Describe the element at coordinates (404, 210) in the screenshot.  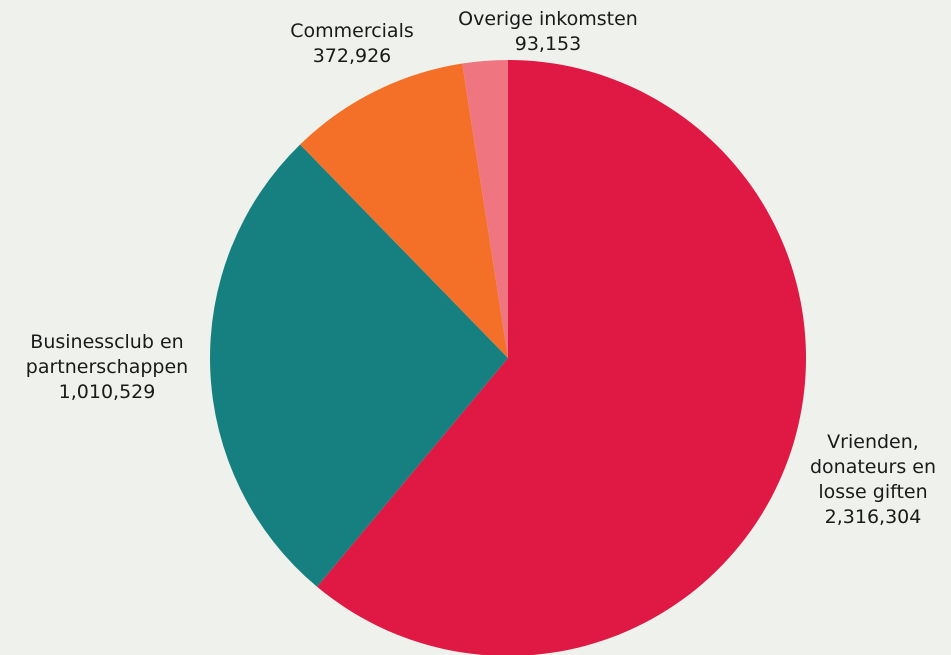
I see `pie-slice-commercials` at that location.